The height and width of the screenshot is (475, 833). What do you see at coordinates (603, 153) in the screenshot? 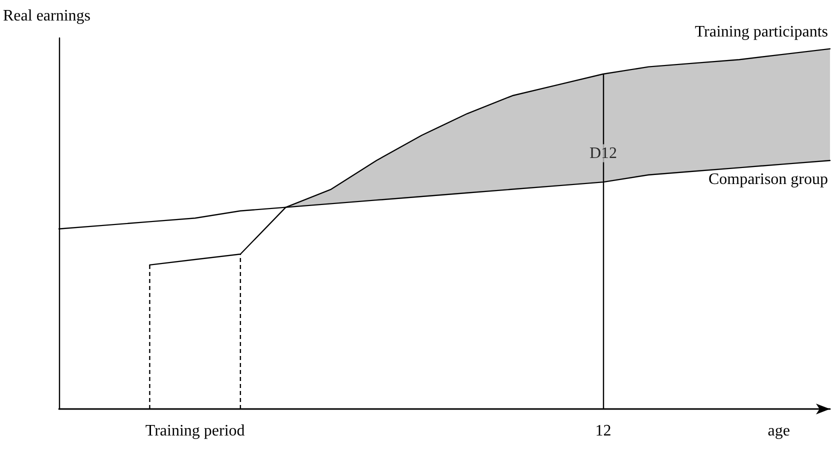
I see `annotation: D12` at bounding box center [603, 153].